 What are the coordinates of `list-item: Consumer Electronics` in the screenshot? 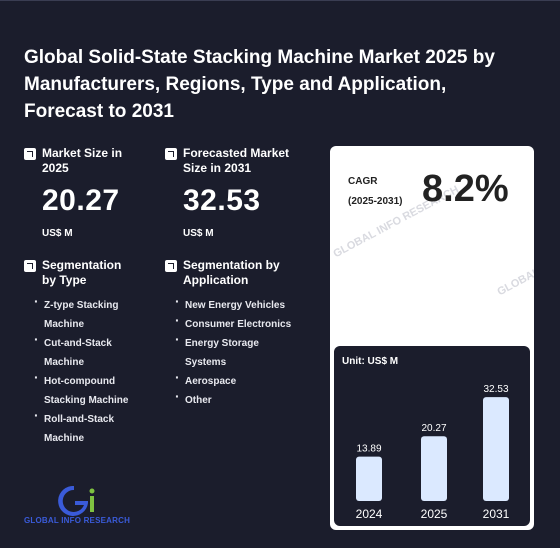 It's located at (245, 322).